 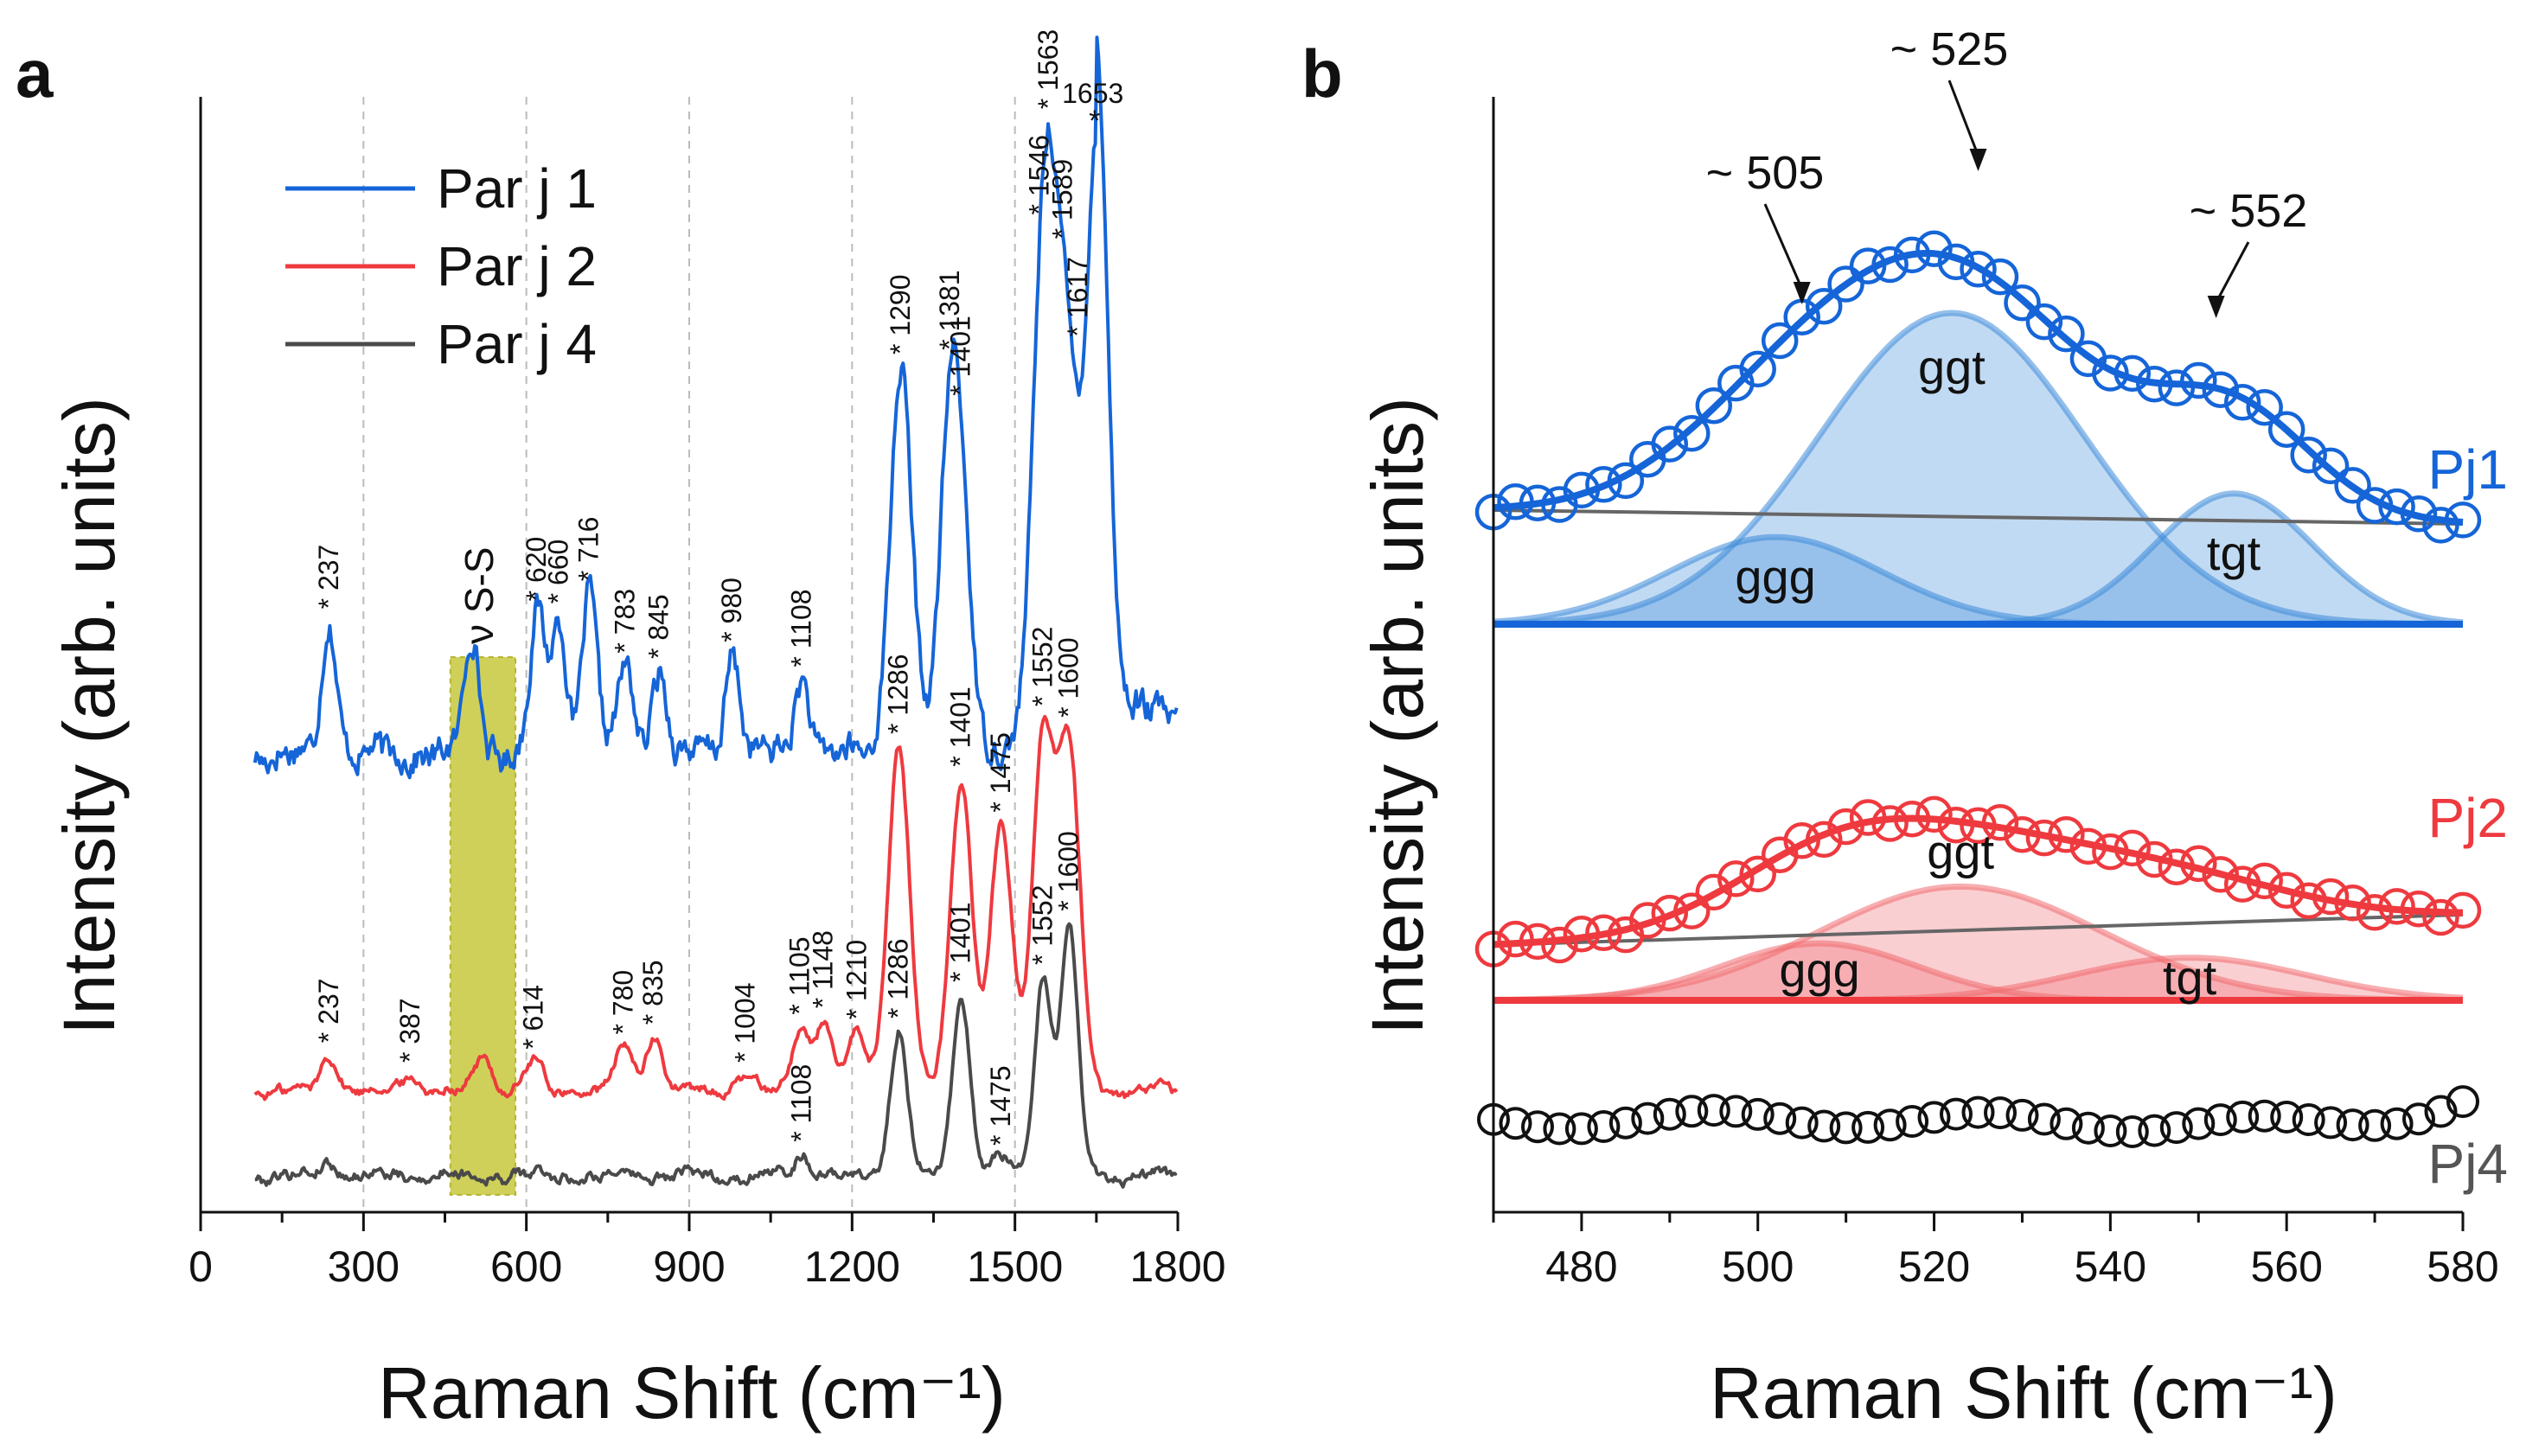 What do you see at coordinates (1978, 517) in the screenshot?
I see `background-line` at bounding box center [1978, 517].